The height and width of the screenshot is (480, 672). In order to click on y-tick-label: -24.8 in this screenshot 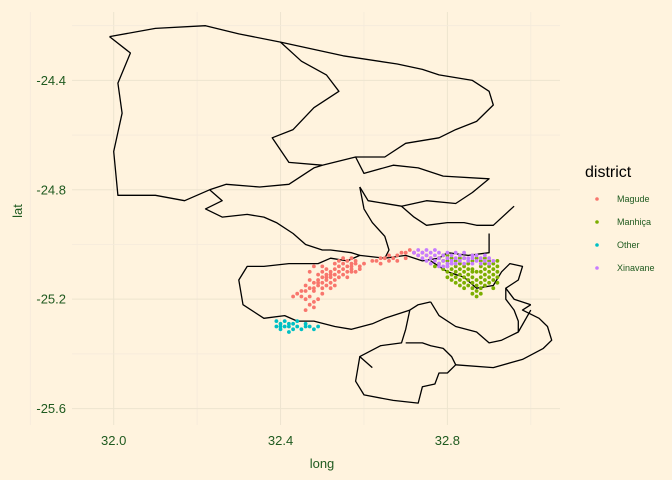, I will do `click(51, 189)`.